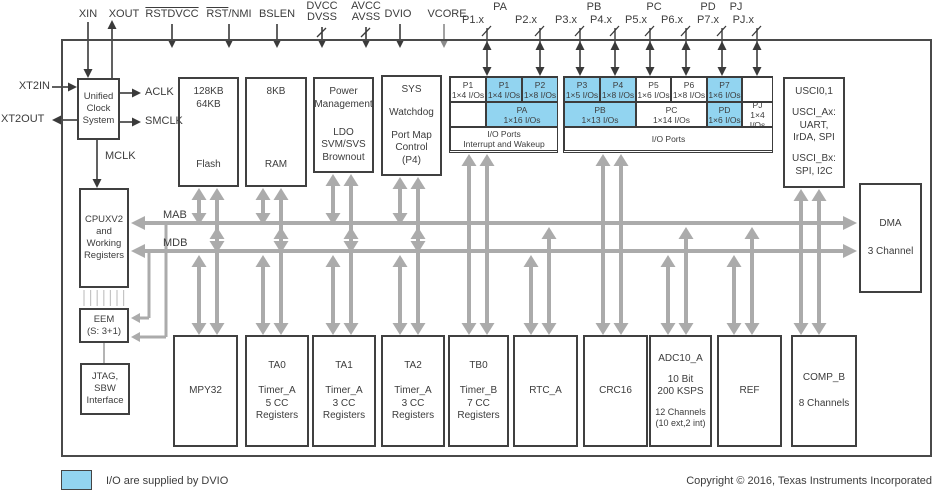 The image size is (938, 494). I want to click on port-cell-p3: P3 1×5 I/Os, so click(582, 89).